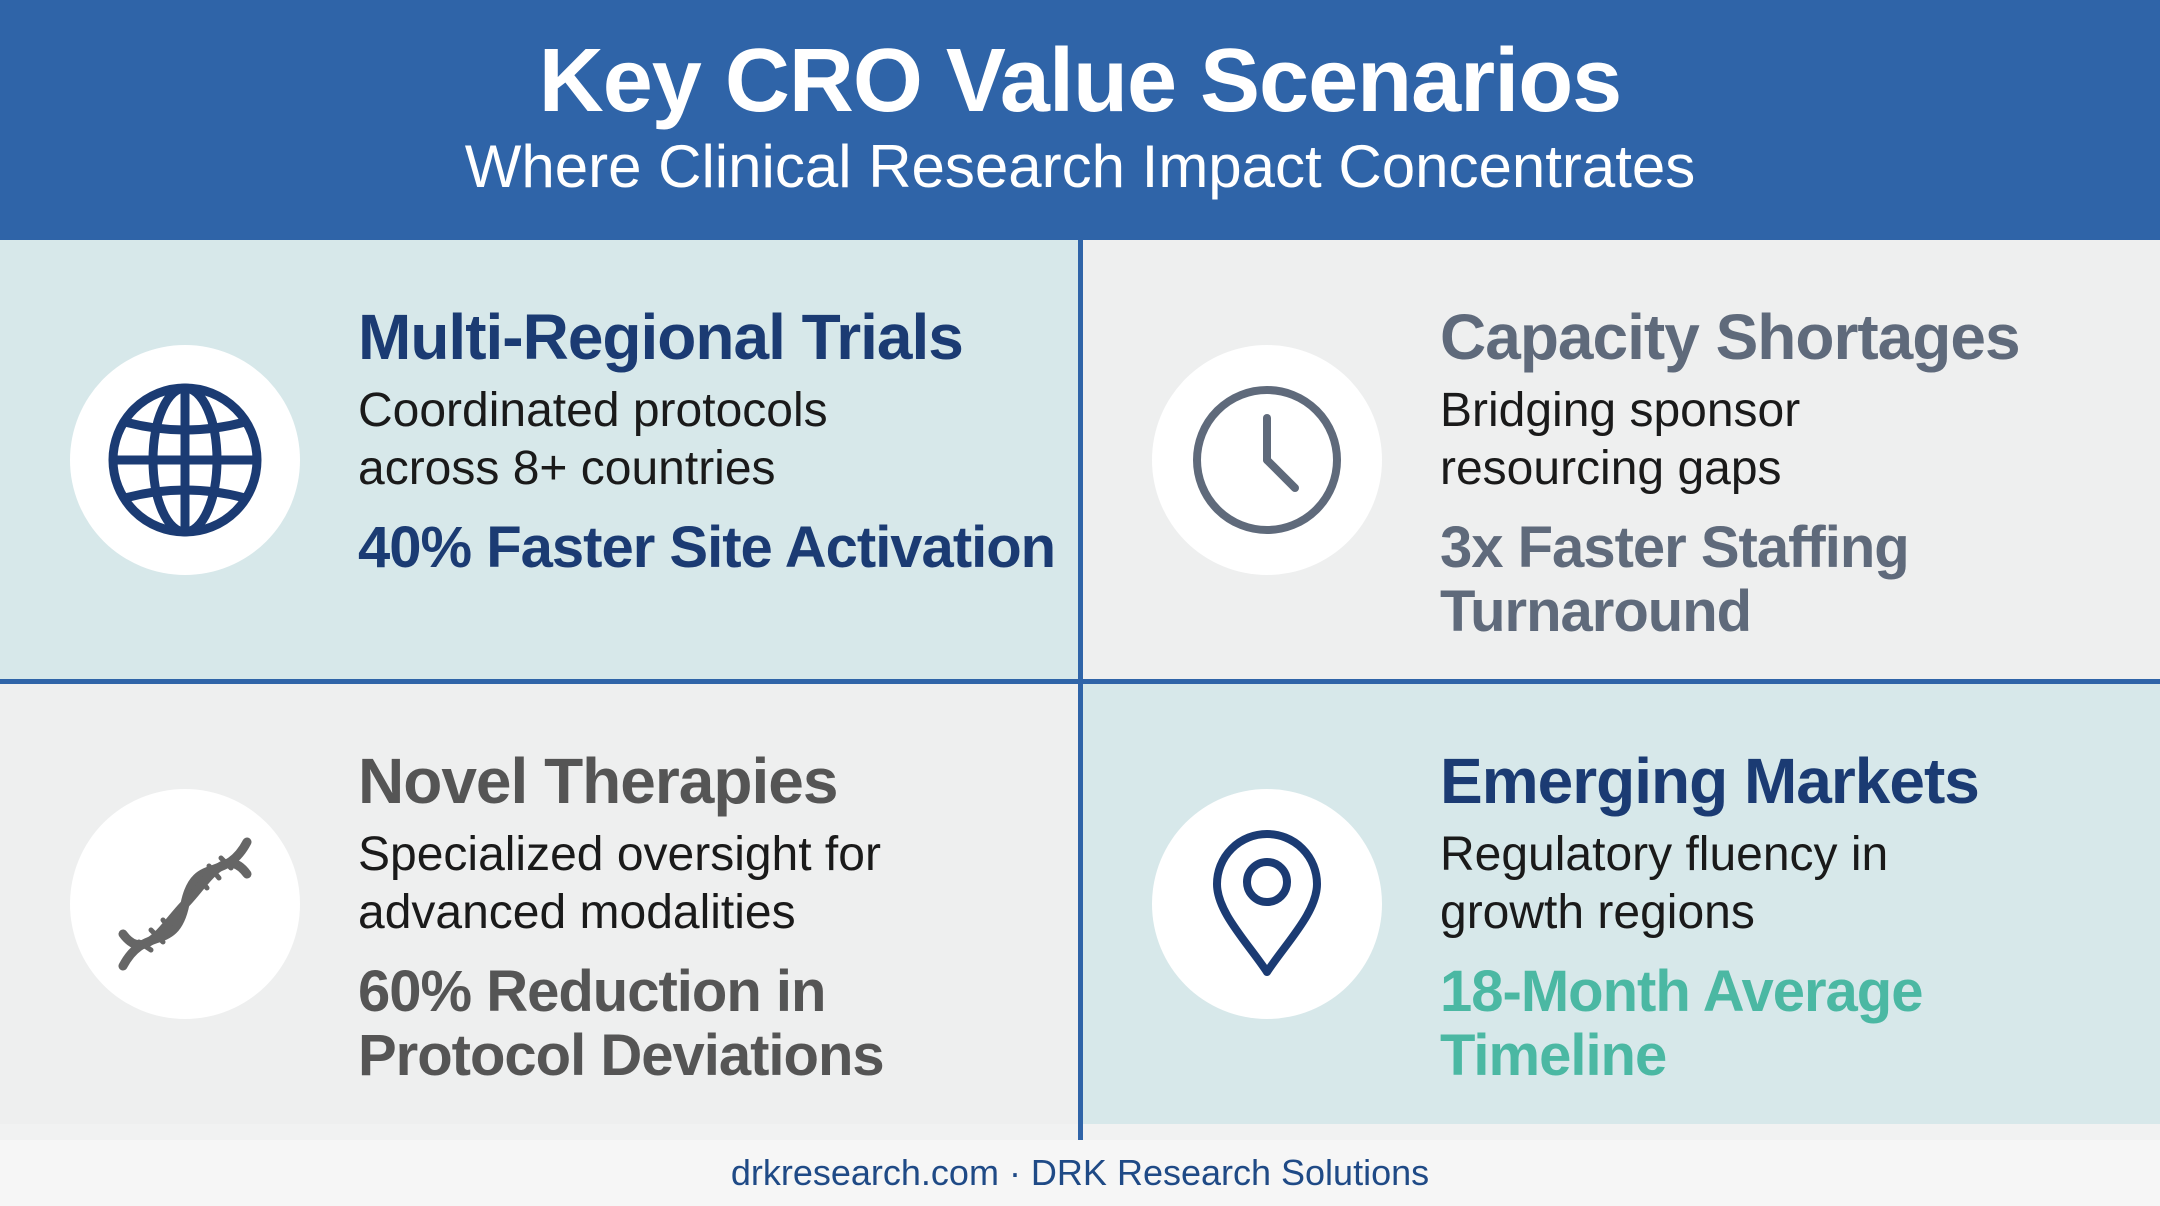 This screenshot has width=2160, height=1206. I want to click on globe-icon, so click(185, 460).